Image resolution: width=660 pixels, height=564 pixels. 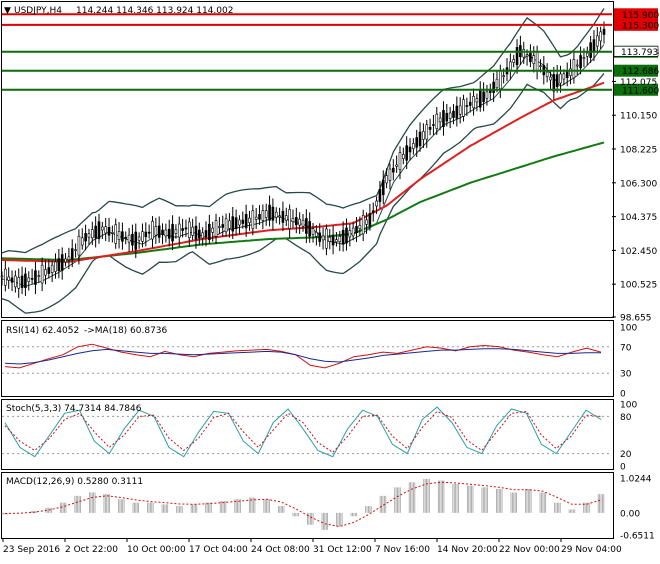 What do you see at coordinates (31, 550) in the screenshot?
I see `x-tick-label-0: 23 Sep 2016` at bounding box center [31, 550].